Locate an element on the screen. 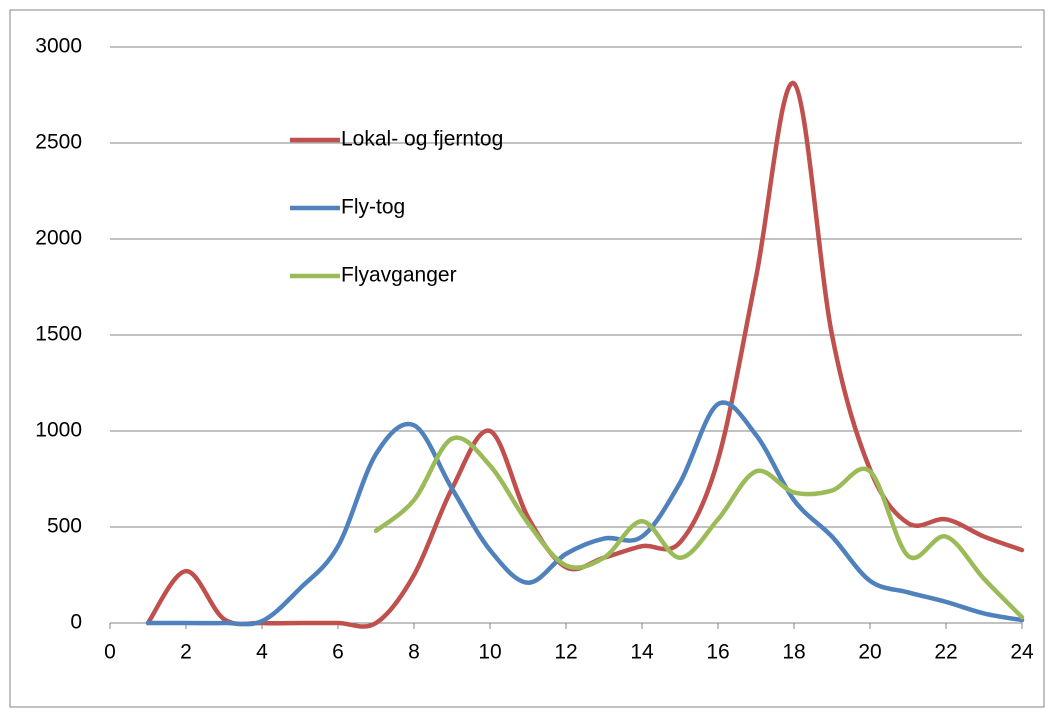  x-tick-label: 16 is located at coordinates (717, 652).